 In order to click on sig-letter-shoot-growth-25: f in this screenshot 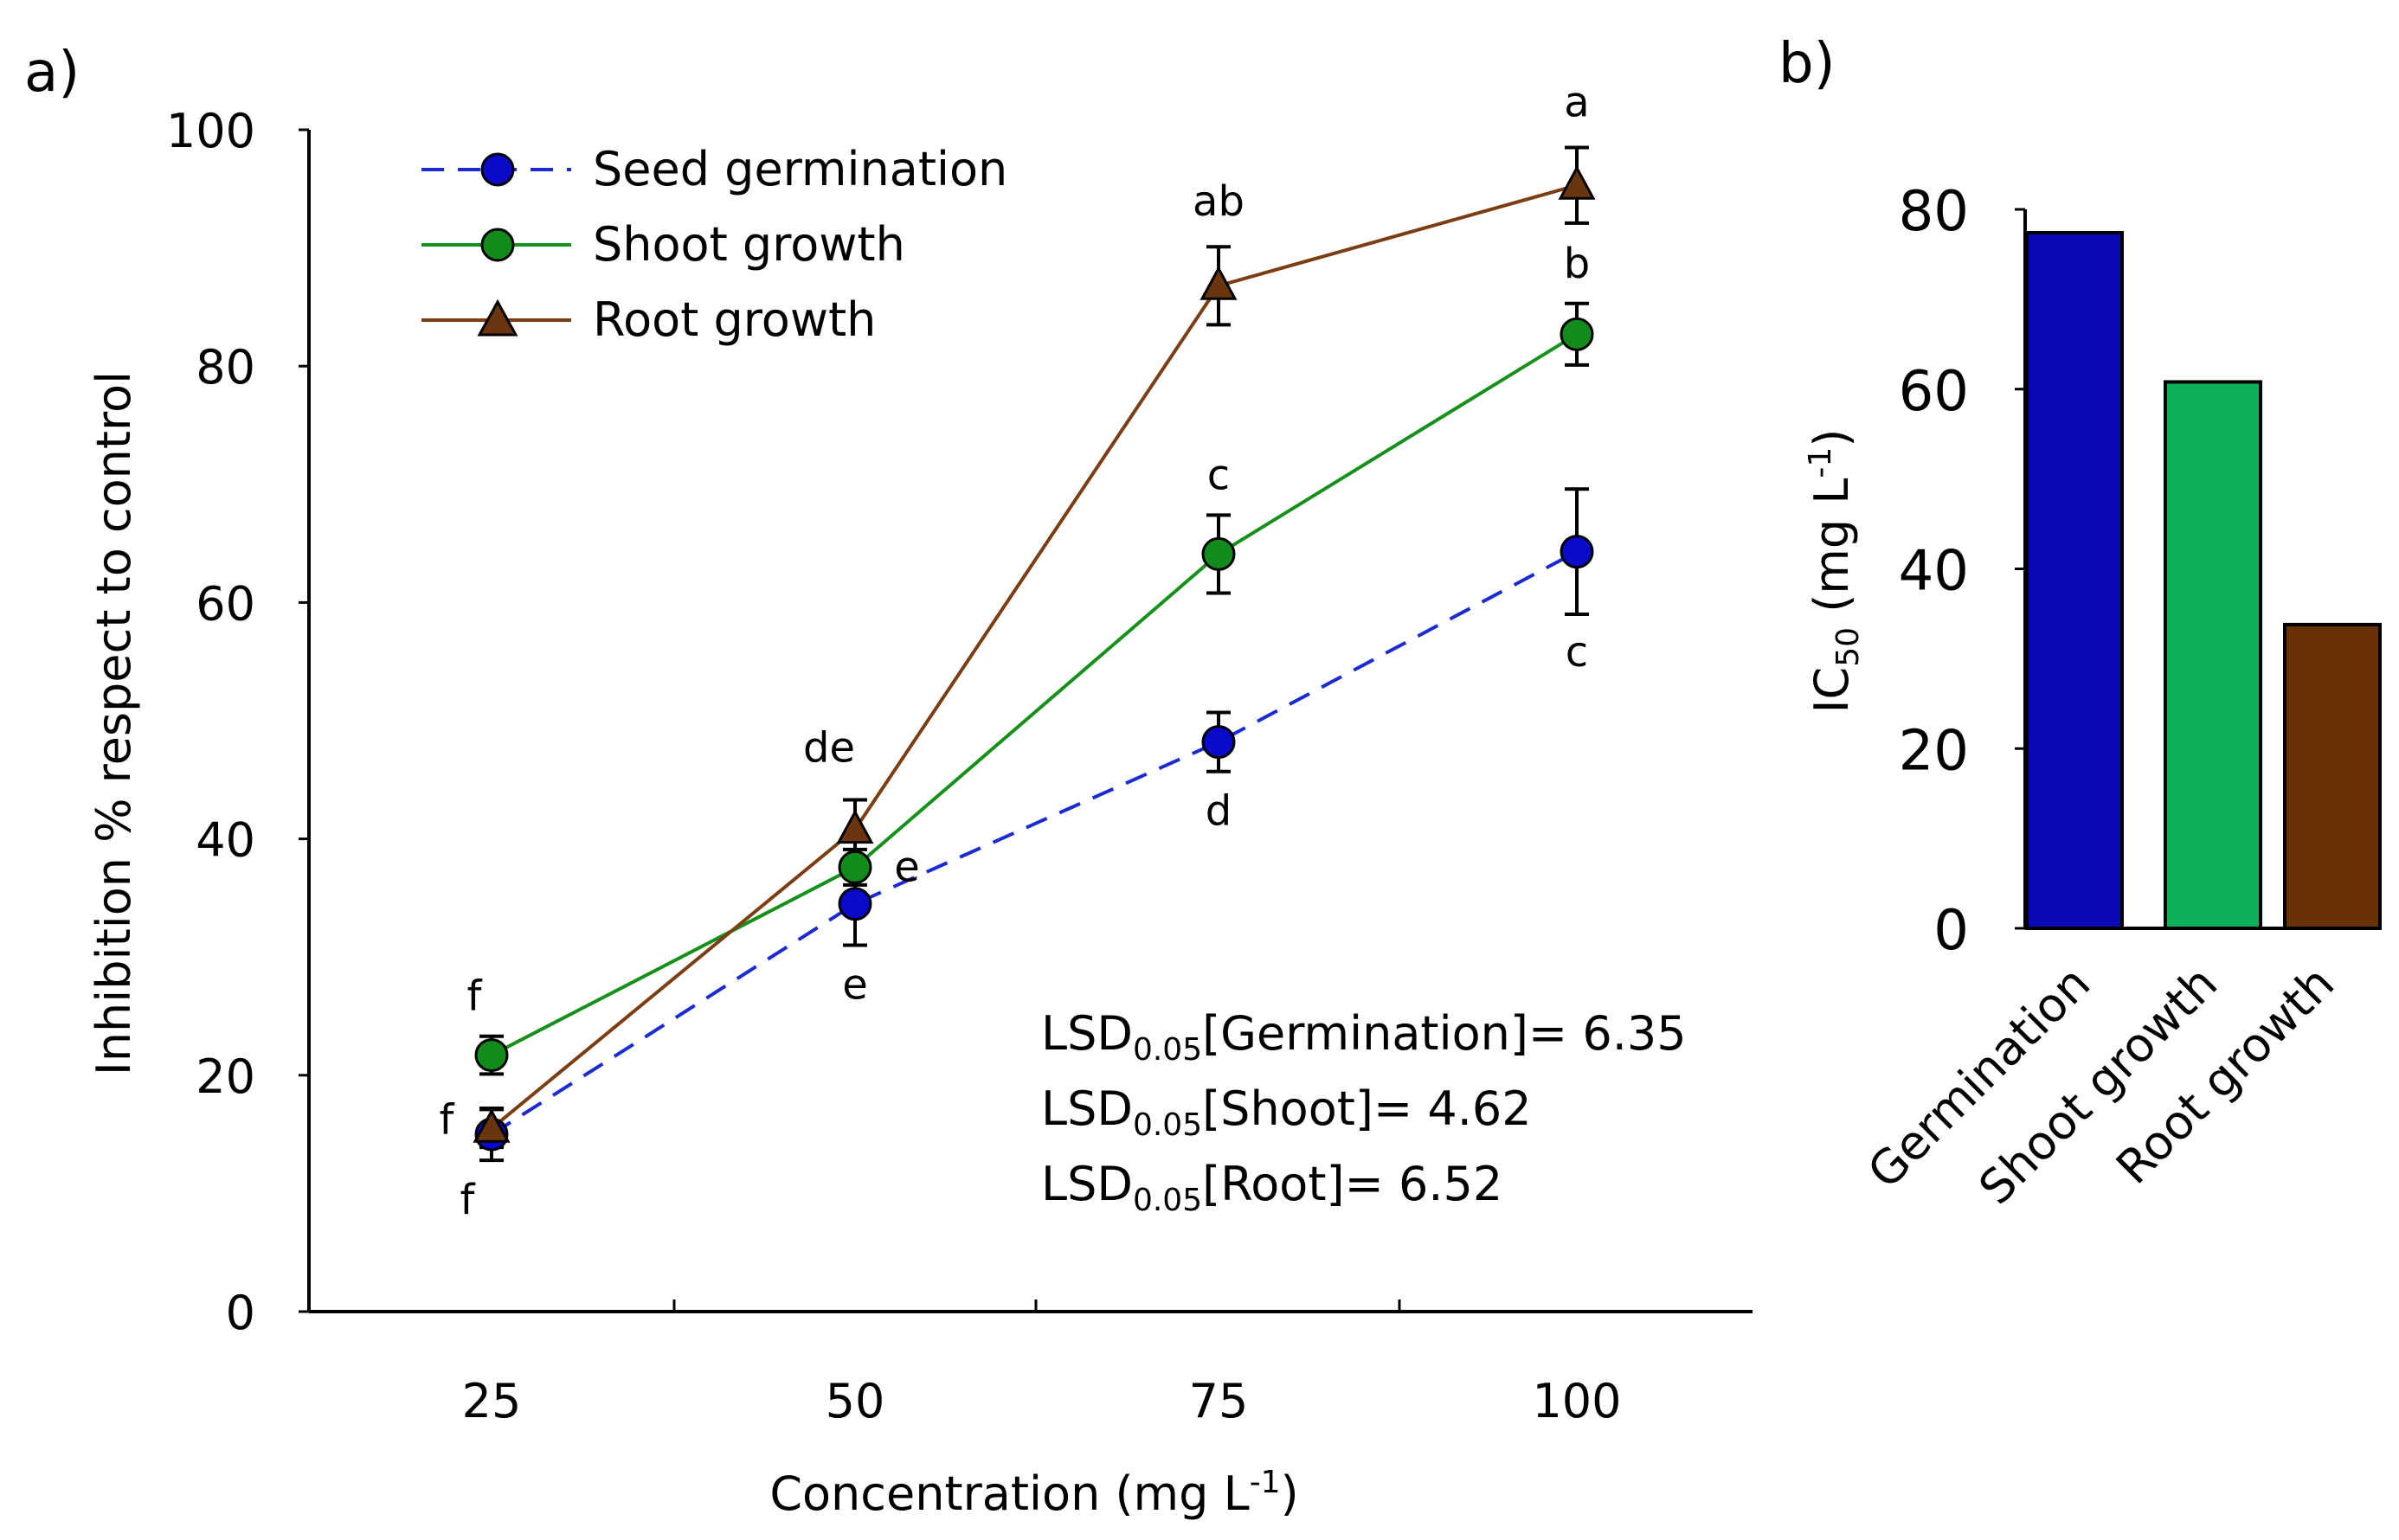, I will do `click(475, 997)`.